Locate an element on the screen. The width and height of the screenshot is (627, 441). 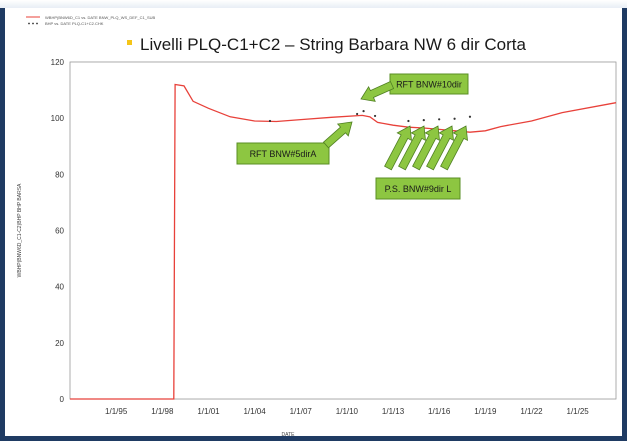
x-tick-label: 1/1/19 is located at coordinates (485, 411).